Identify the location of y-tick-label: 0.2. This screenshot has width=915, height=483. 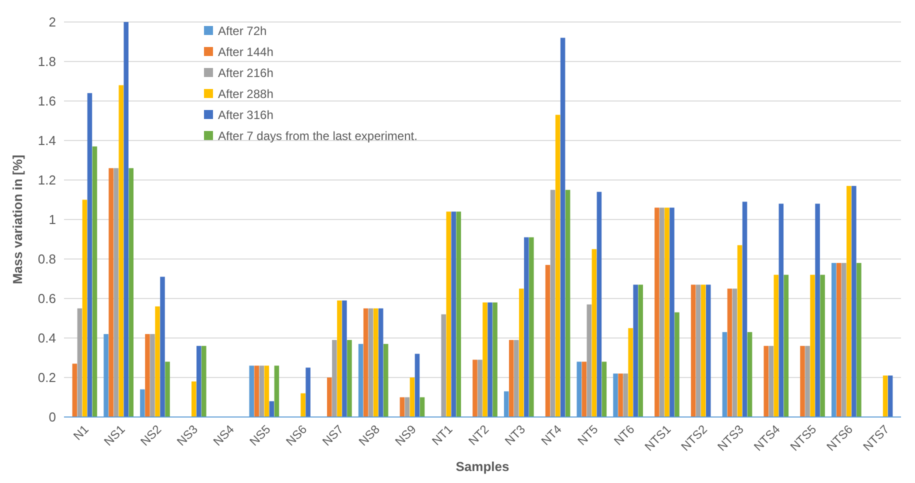
(47, 378).